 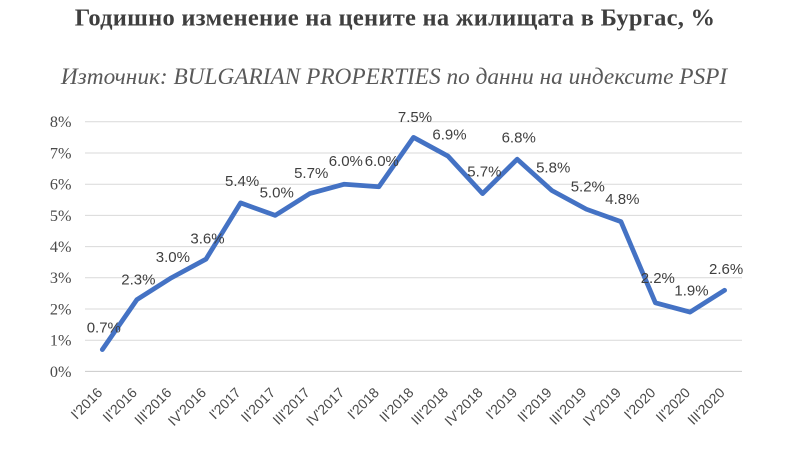 I want to click on svg-text: 7%, so click(x=61, y=153).